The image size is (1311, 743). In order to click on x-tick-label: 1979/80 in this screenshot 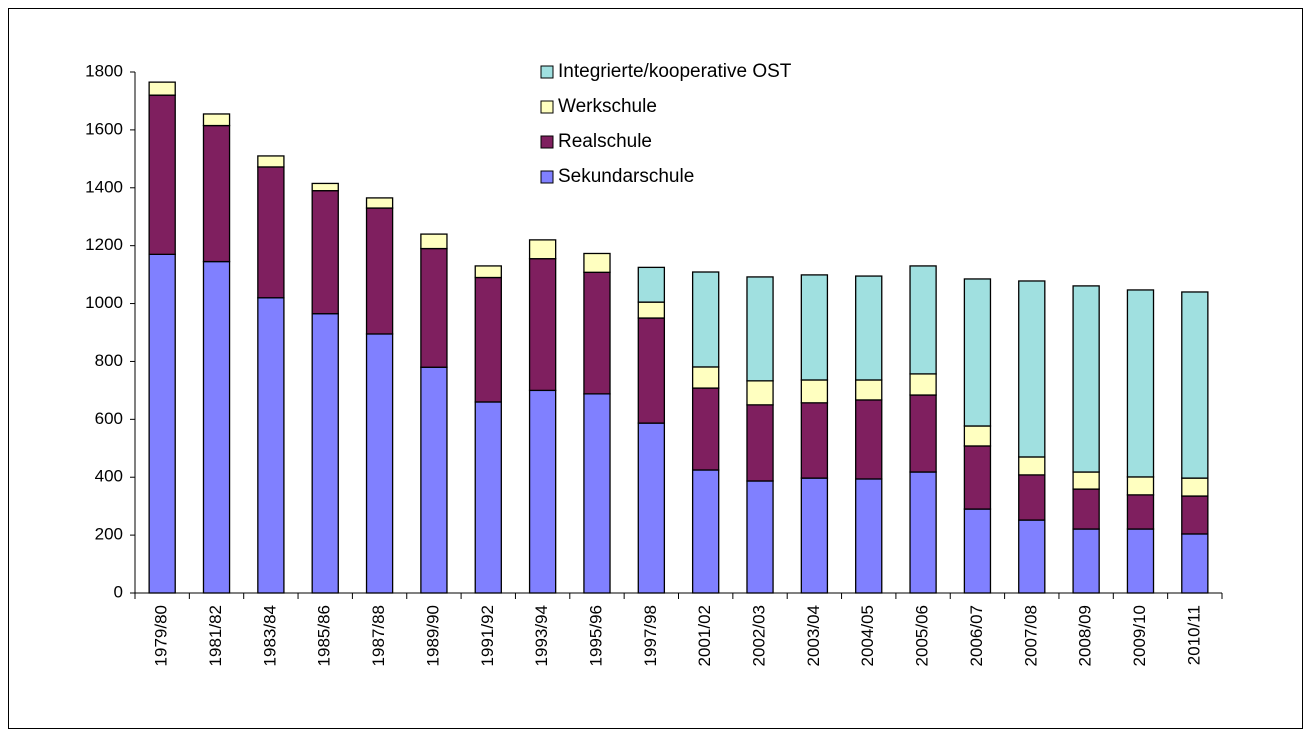, I will do `click(161, 635)`.